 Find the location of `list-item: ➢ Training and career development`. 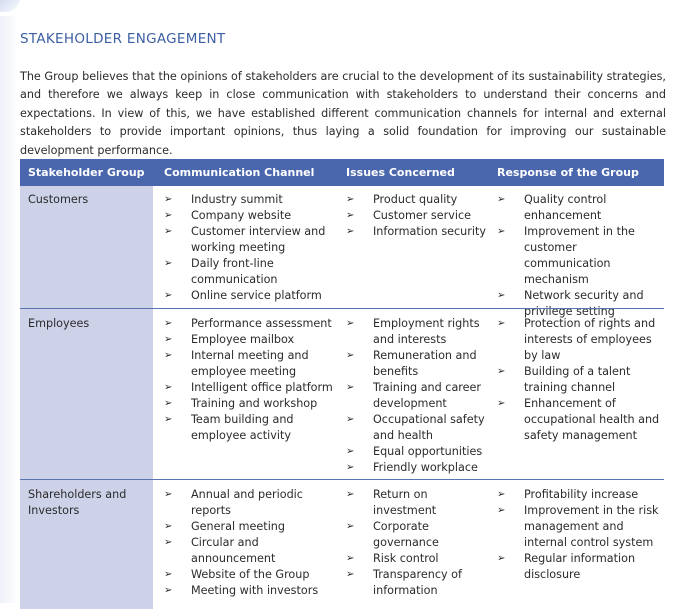

list-item: ➢ Training and career development is located at coordinates (416, 396).